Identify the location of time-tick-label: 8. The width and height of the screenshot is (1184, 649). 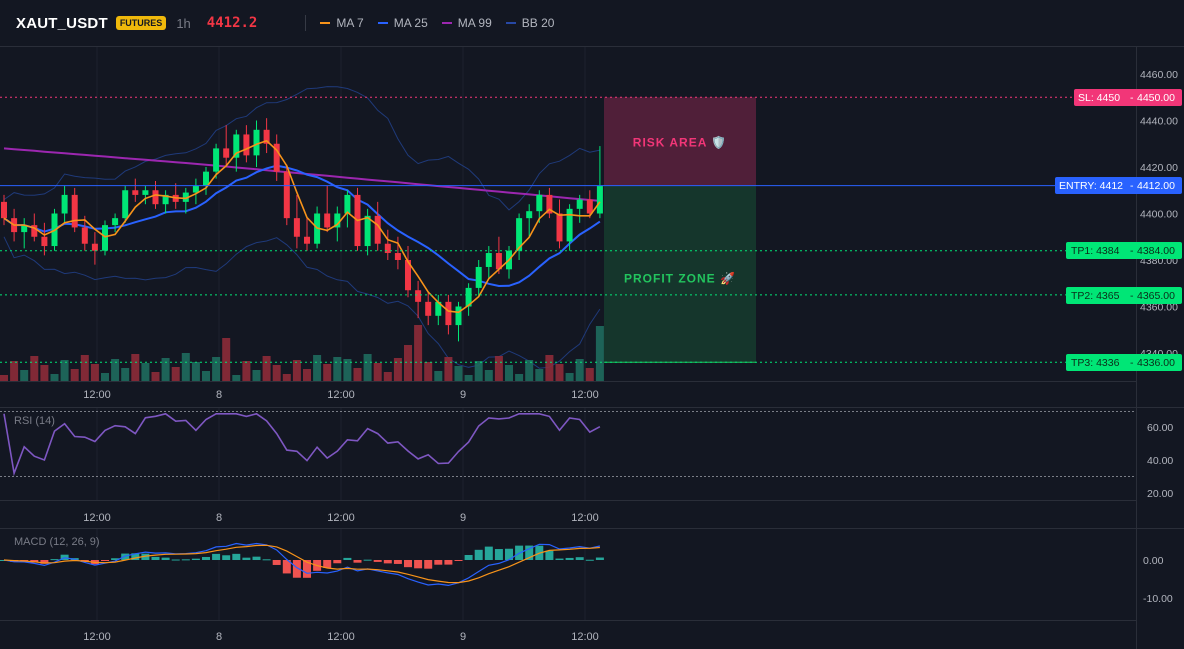
(219, 395).